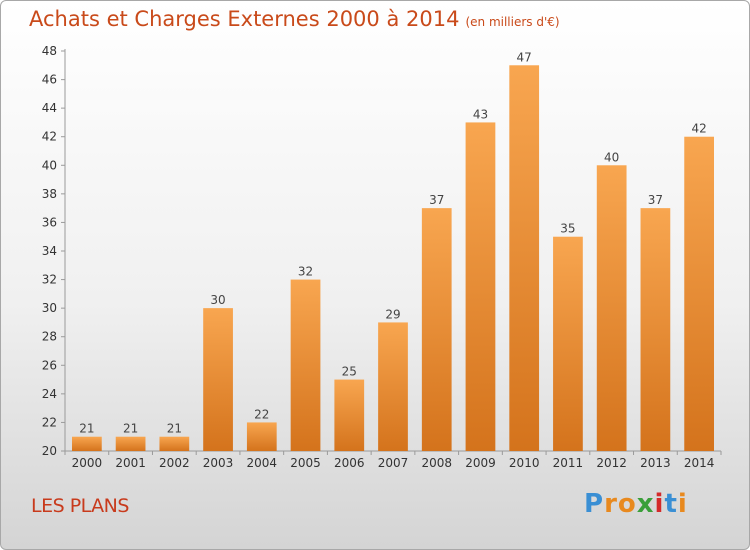  What do you see at coordinates (87, 463) in the screenshot?
I see `x-tick-label: 2000` at bounding box center [87, 463].